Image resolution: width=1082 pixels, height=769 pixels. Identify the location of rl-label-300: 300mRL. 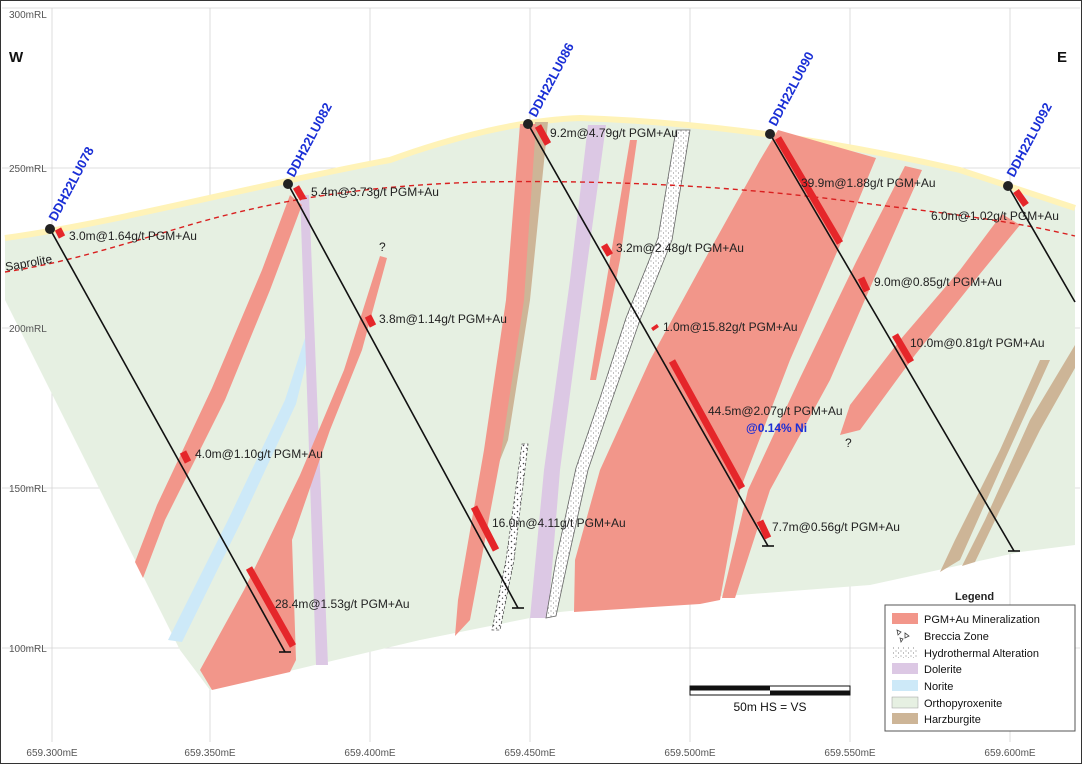
(28, 15).